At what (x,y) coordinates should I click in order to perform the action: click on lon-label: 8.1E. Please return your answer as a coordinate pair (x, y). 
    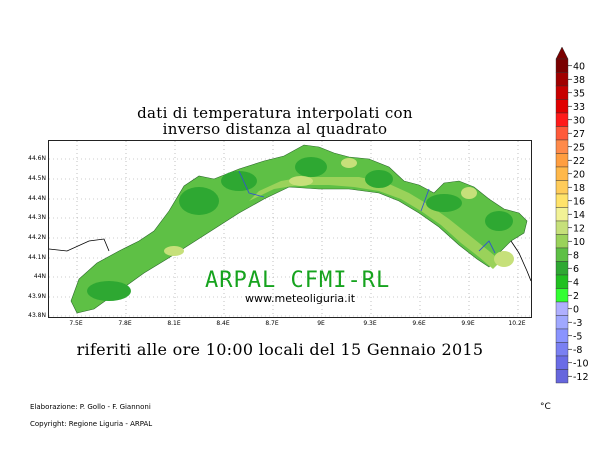
    Looking at the image, I should click on (174, 323).